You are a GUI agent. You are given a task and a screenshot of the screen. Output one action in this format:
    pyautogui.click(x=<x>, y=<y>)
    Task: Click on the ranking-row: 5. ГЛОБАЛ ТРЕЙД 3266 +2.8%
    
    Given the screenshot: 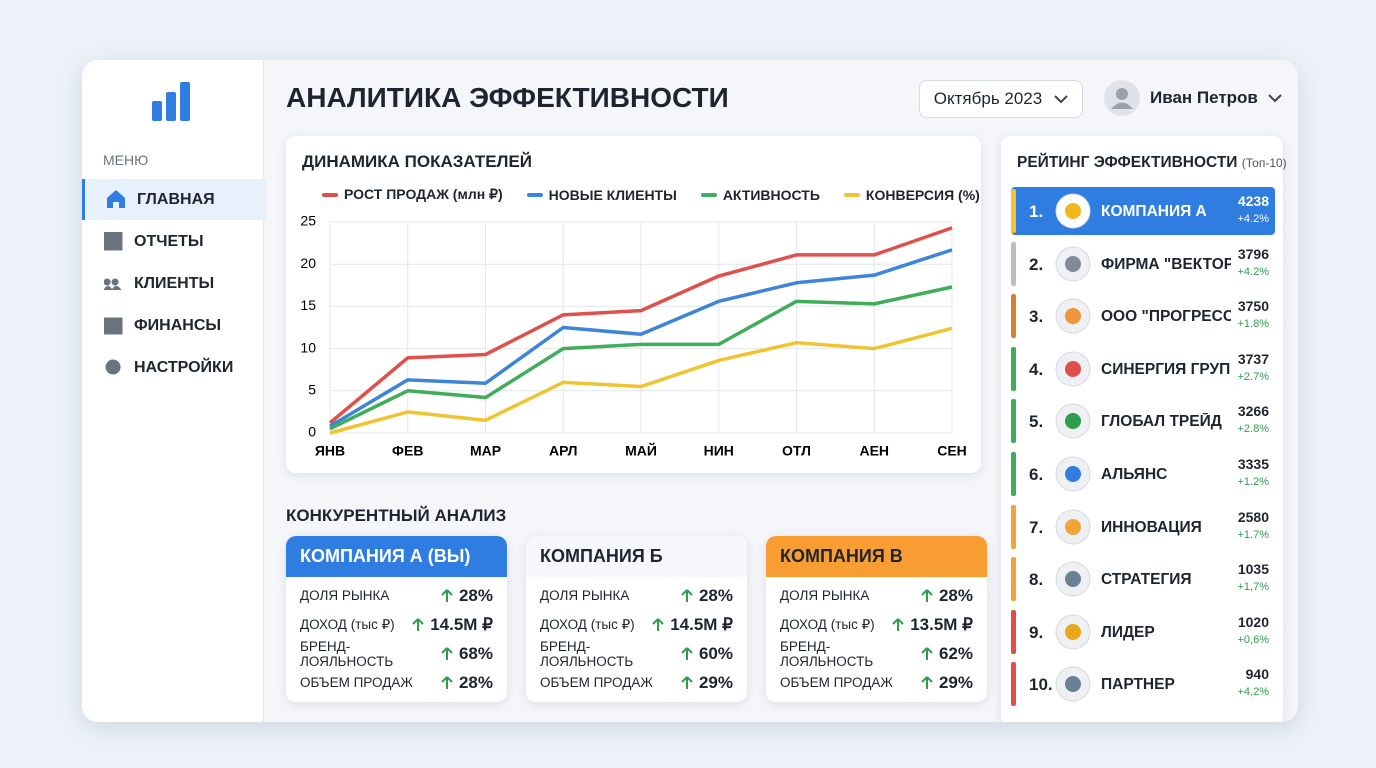 What is the action you would take?
    pyautogui.click(x=1143, y=421)
    